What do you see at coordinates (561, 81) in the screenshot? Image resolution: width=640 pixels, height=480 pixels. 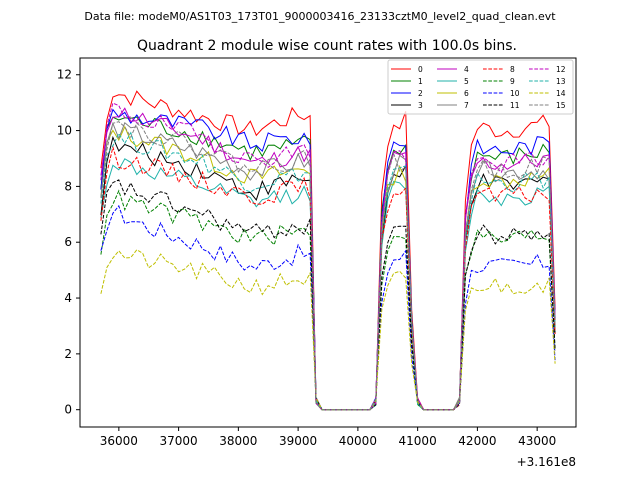 I see `legend-label-13: 13` at bounding box center [561, 81].